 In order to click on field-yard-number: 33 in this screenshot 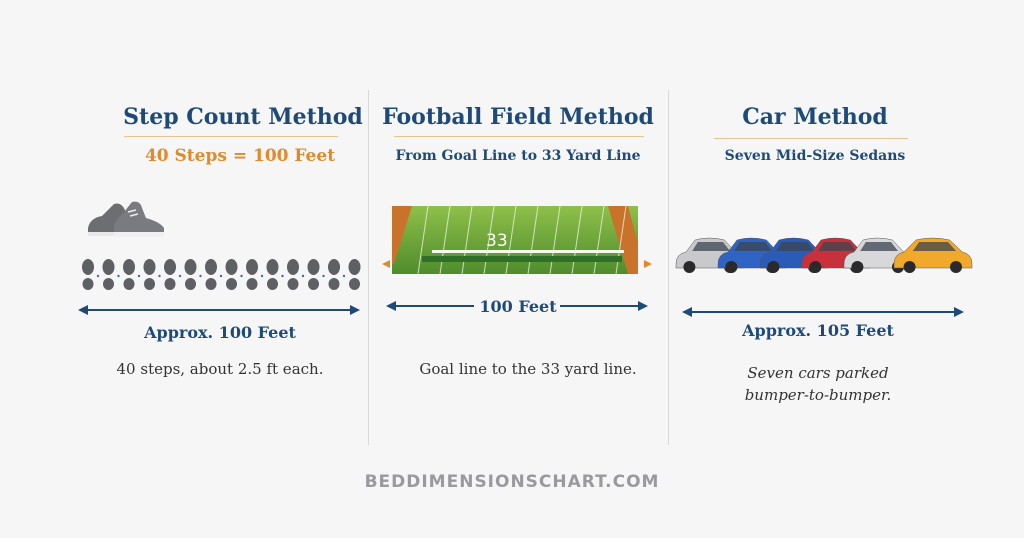, I will do `click(497, 241)`.